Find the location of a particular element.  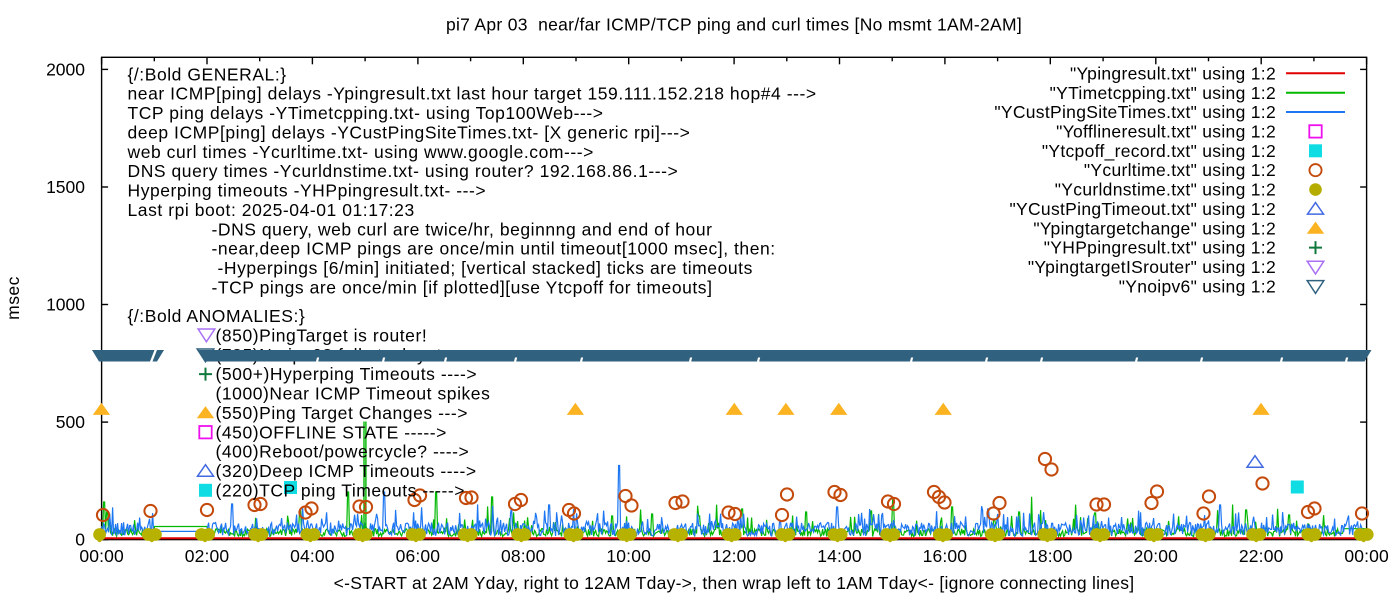

svg-text: {/:Bold GENERAL:} is located at coordinates (207, 74).